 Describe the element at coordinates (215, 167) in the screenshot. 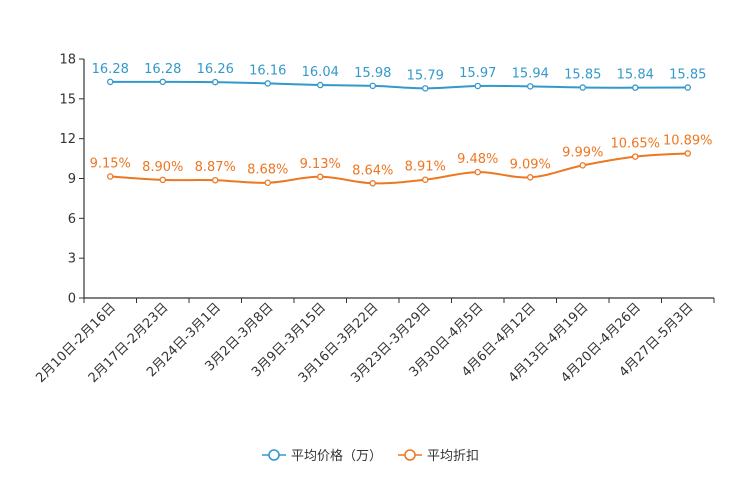

I see `data-label-avg-discount: 8.87%` at that location.